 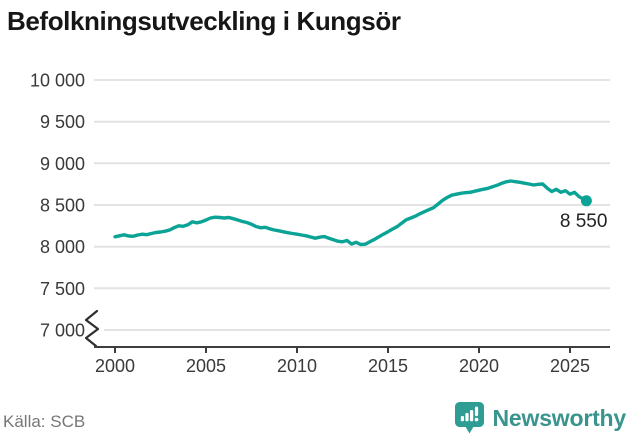 I want to click on x-tick-label: 2025, so click(x=570, y=366).